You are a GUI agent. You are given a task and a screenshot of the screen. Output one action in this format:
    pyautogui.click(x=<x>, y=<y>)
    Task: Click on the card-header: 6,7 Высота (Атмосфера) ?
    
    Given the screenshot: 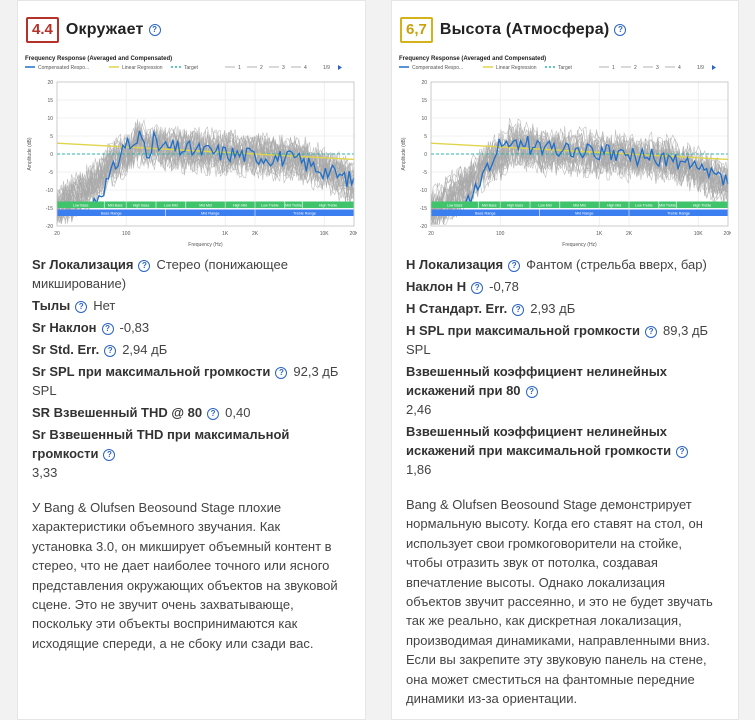 What is the action you would take?
    pyautogui.click(x=513, y=30)
    